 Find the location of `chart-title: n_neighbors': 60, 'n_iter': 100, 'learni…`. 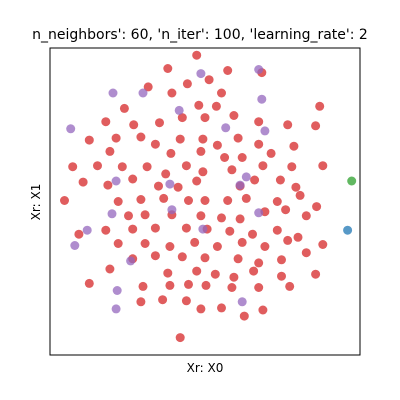

chart-title: n_neighbors': 60, 'n_iter': 100, 'learni… is located at coordinates (200, 35).